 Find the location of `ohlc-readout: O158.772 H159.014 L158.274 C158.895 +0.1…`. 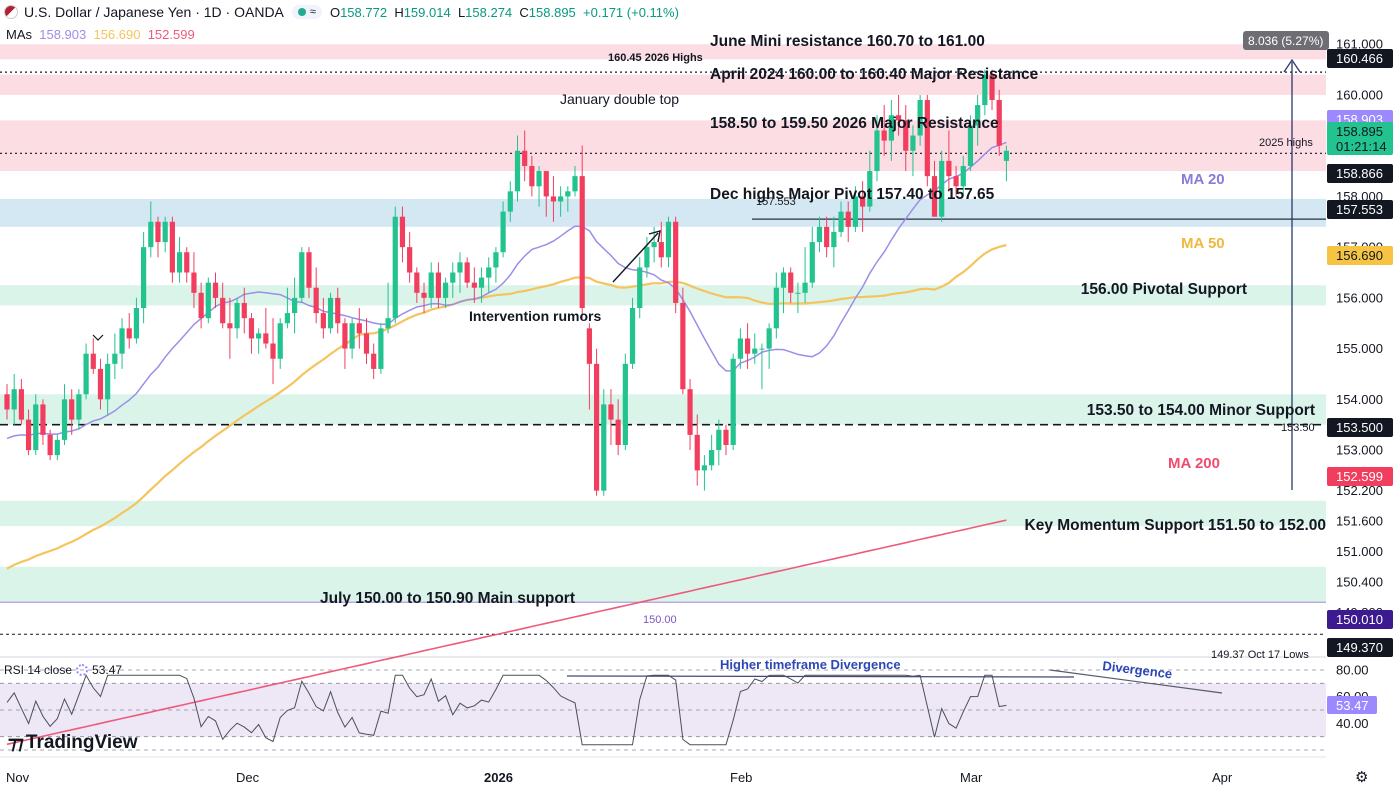

ohlc-readout: O158.772 H159.014 L158.274 C158.895 +0.1… is located at coordinates (504, 12).